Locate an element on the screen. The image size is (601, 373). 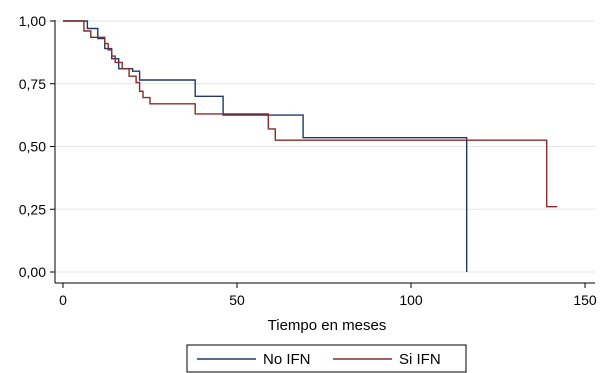
x-axis-title: Tiempo en meses is located at coordinates (327, 325).